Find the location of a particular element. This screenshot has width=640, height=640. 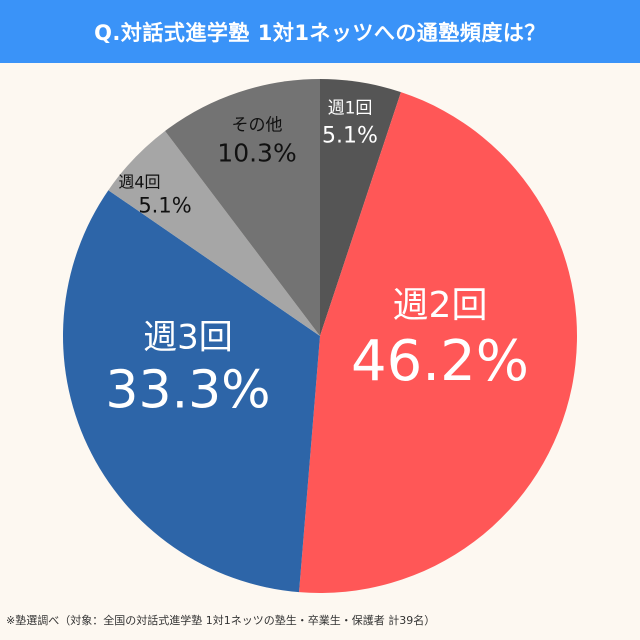

label-week2: 週2回 46.2% is located at coordinates (440, 340).